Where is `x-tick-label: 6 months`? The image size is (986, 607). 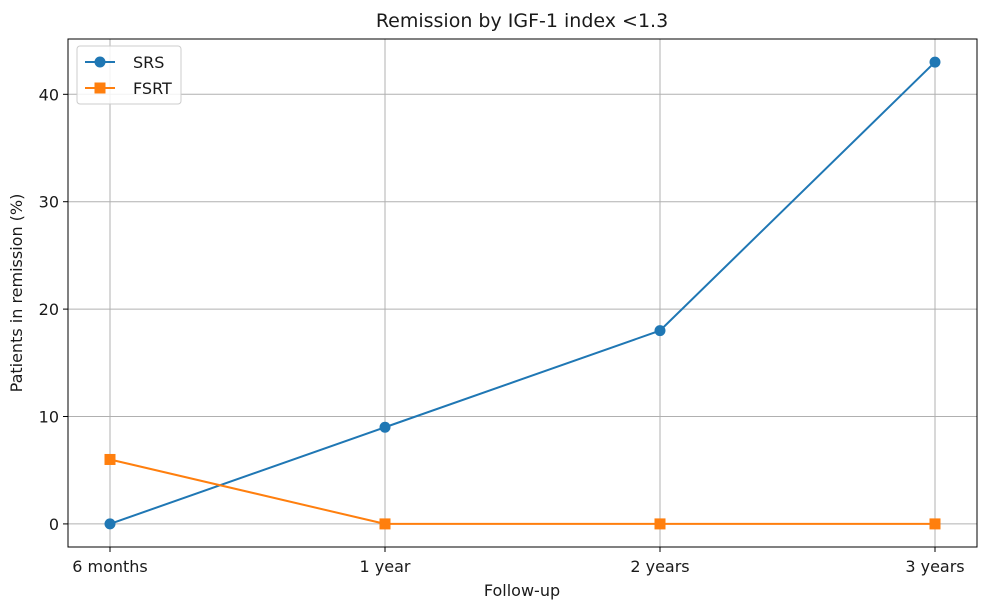
x-tick-label: 6 months is located at coordinates (110, 566).